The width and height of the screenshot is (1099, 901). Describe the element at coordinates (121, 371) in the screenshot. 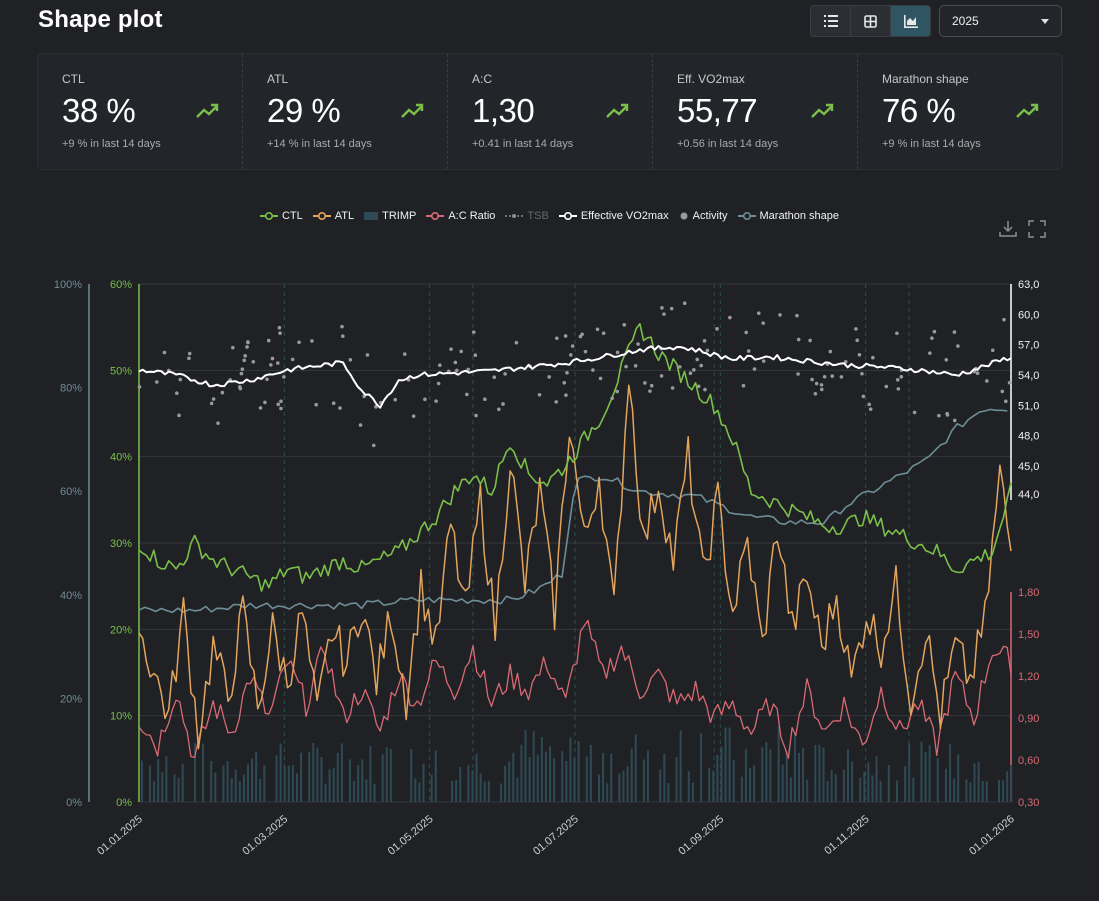

I see `axis-tick-load: 50%` at that location.